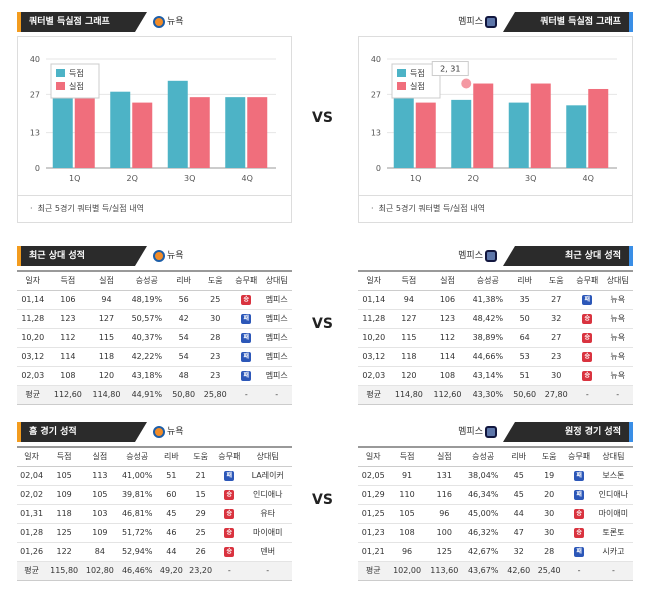 The image size is (650, 591). Describe the element at coordinates (549, 476) in the screenshot. I see `table-cell: 19` at that location.